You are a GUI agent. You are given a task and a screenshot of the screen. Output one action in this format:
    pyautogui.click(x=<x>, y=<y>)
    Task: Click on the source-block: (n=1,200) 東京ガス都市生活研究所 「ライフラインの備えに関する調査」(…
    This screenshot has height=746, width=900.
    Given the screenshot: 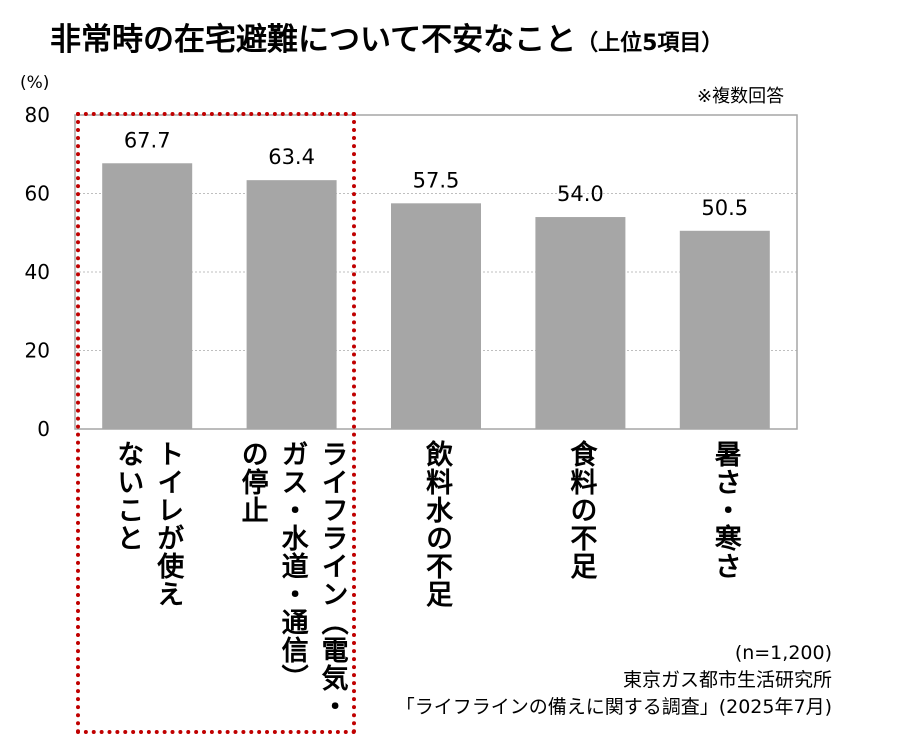 What is the action you would take?
    pyautogui.click(x=614, y=680)
    